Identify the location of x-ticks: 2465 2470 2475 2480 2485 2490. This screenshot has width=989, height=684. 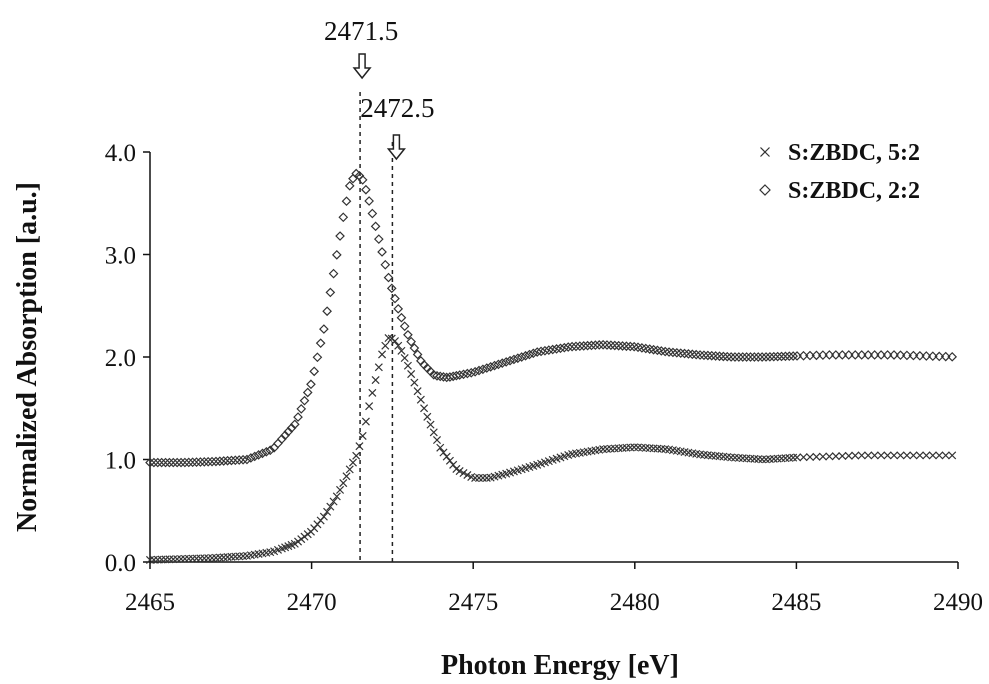
(554, 589).